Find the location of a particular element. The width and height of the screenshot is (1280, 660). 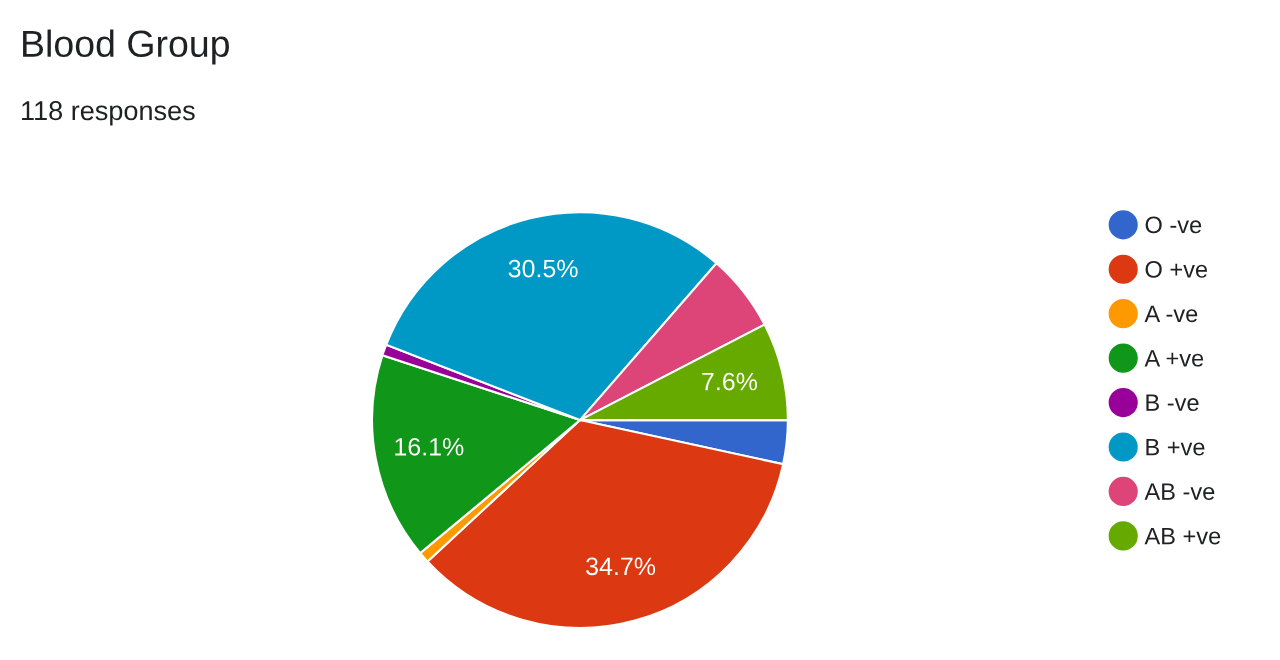

legend-label: B +ve is located at coordinates (1175, 447).